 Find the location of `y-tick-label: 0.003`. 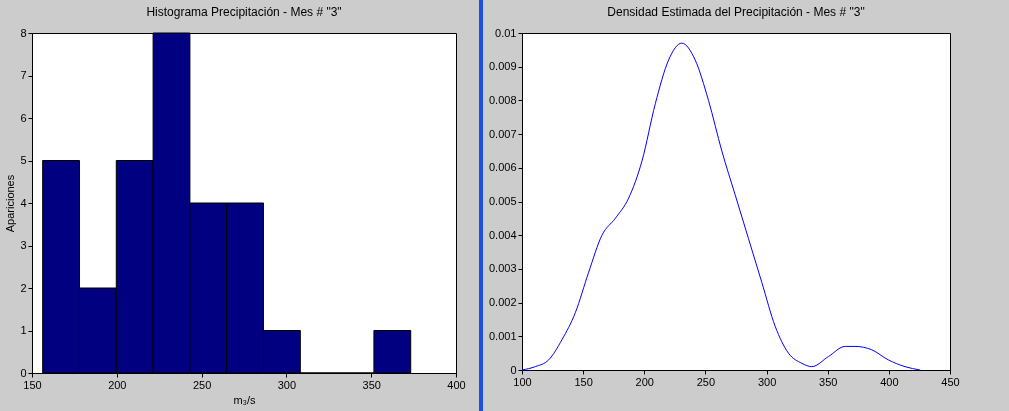

y-tick-label: 0.003 is located at coordinates (502, 268).